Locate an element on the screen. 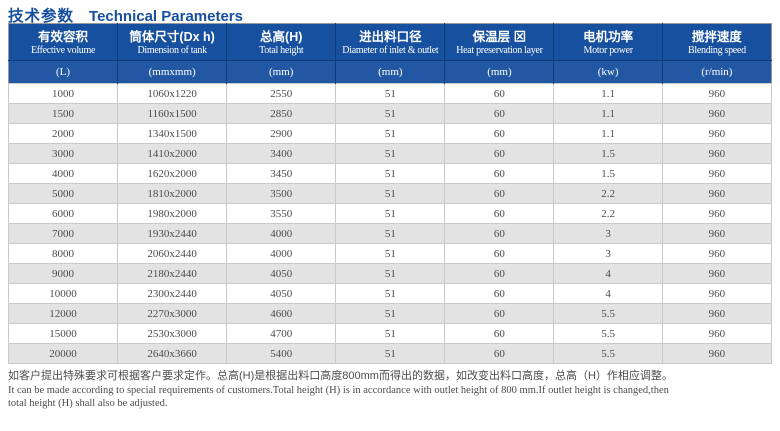  table-row: 1500 1160x1500 2850 51 60 1.1 960 is located at coordinates (390, 113).